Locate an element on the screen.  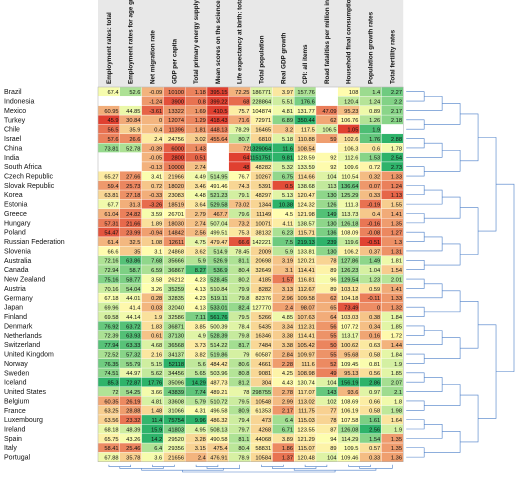
cell-value: 3.41 is located at coordinates (156, 177).